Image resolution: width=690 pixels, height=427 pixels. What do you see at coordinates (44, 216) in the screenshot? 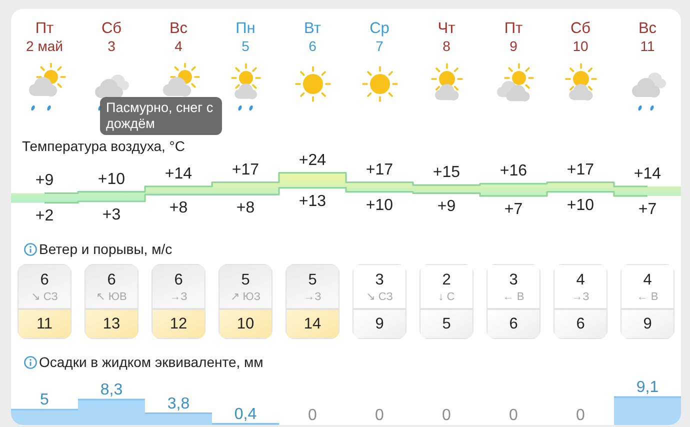
I see `data-label: +2` at bounding box center [44, 216].